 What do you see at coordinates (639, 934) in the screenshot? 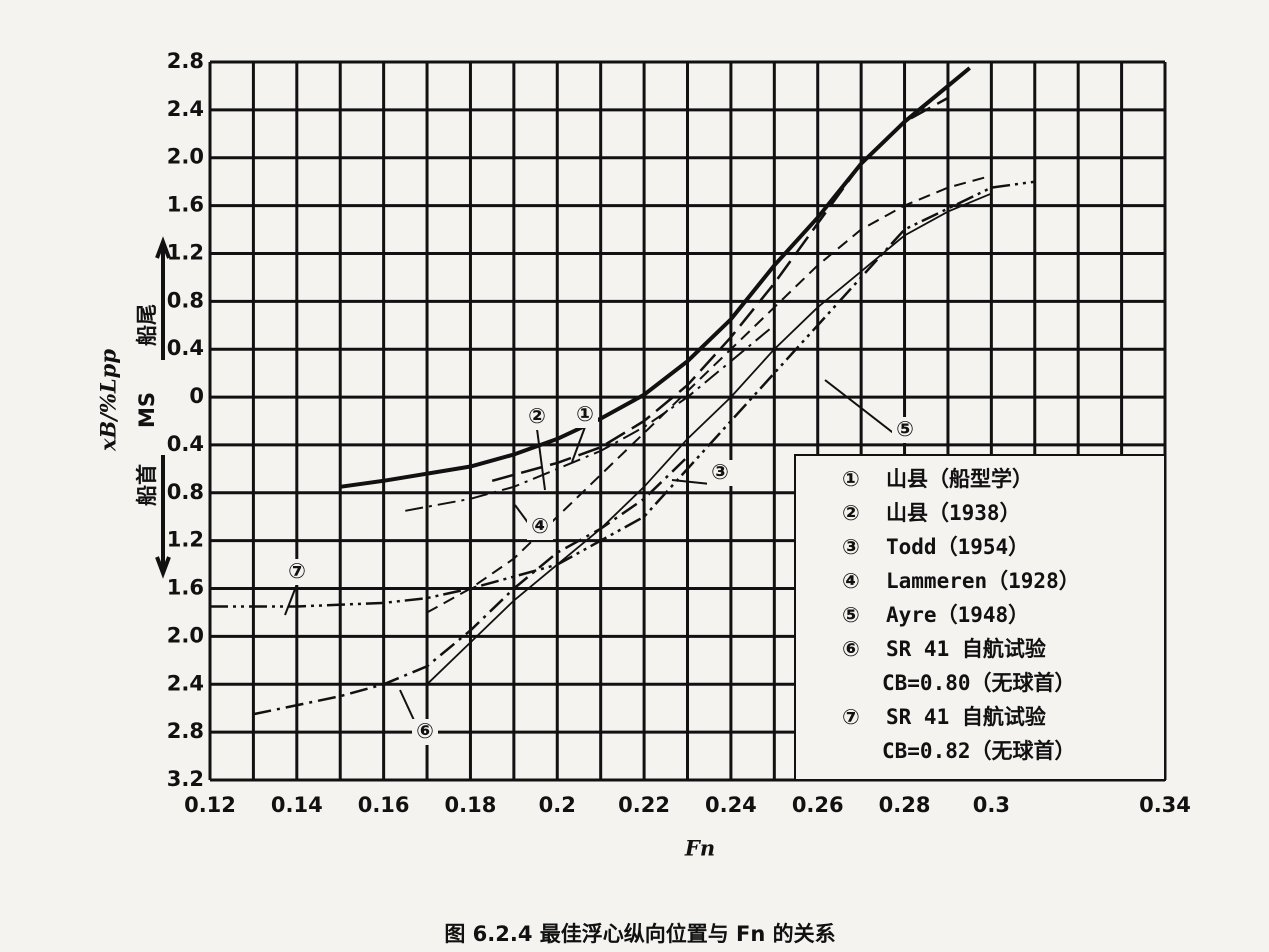
I see `figure-caption: 图 6.2.4 最佳浮心纵向位置与 Fn 的关系` at bounding box center [639, 934].